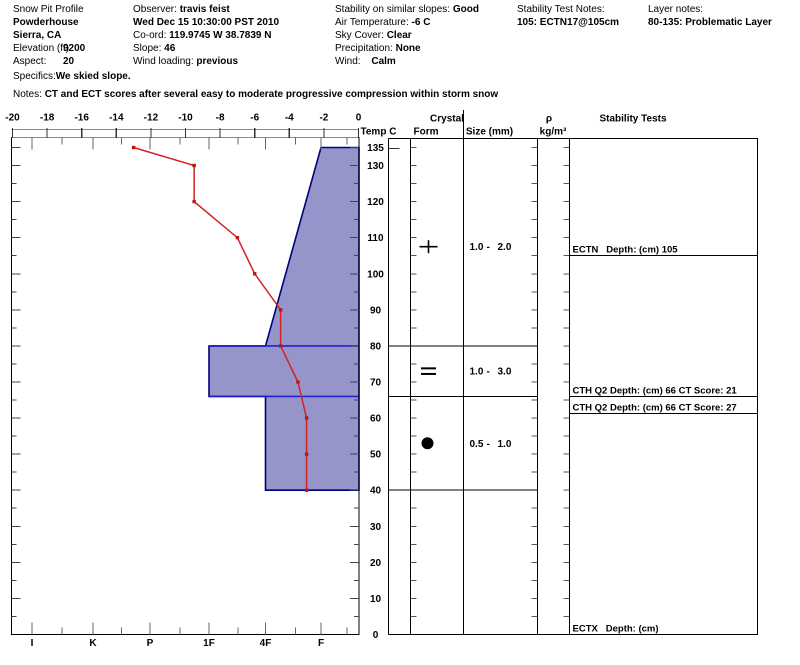  What do you see at coordinates (549, 119) in the screenshot?
I see `svg-text: ρ` at bounding box center [549, 119].